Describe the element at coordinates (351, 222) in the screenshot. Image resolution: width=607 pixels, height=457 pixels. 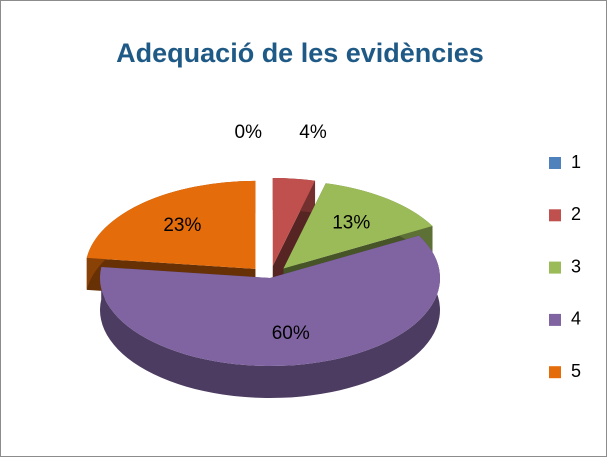
I see `data-label: 13%` at that location.